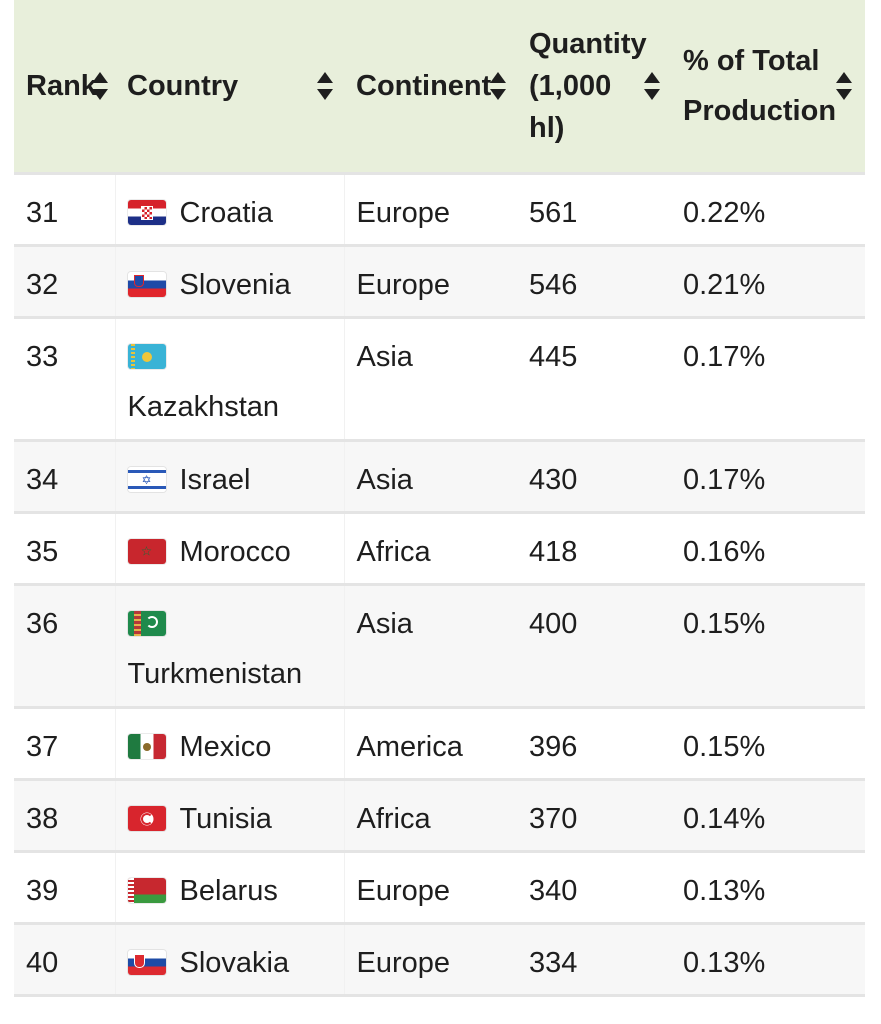  What do you see at coordinates (760, 86) in the screenshot?
I see `percent-header-label: % of Total Production` at bounding box center [760, 86].